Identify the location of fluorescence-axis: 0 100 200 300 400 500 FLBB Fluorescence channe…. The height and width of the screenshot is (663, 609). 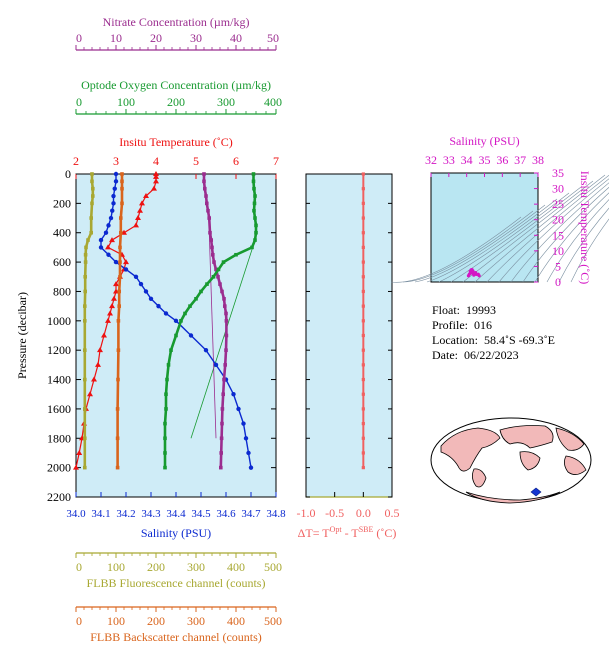
(178, 571).